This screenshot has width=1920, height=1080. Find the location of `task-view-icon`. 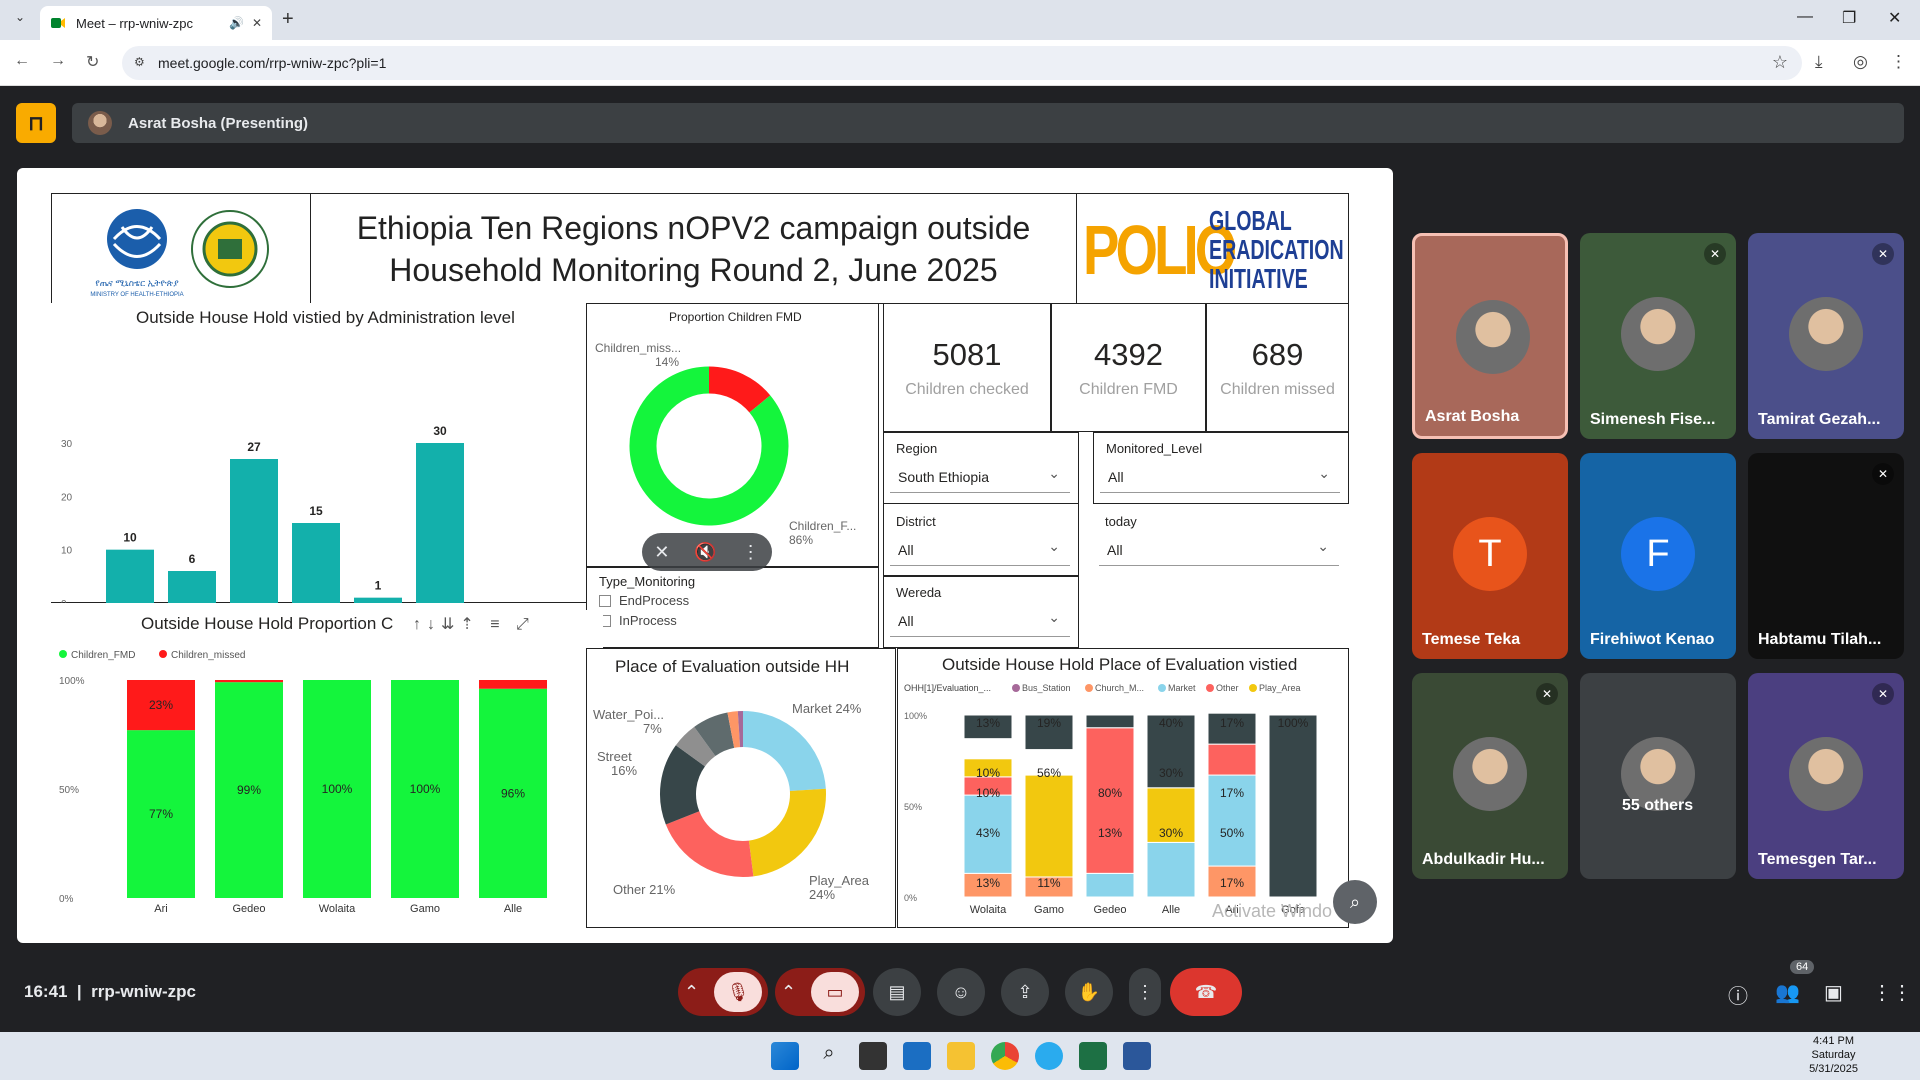

task-view-icon is located at coordinates (873, 1056).